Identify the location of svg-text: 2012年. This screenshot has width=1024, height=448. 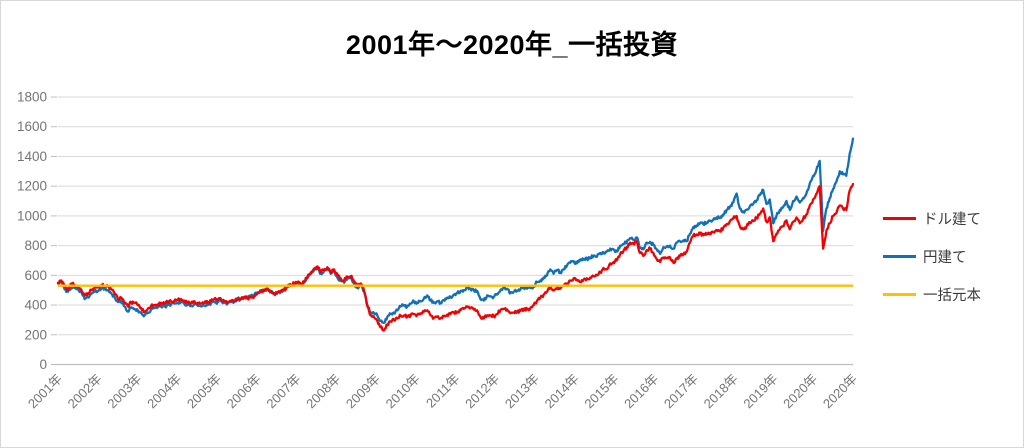
(482, 391).